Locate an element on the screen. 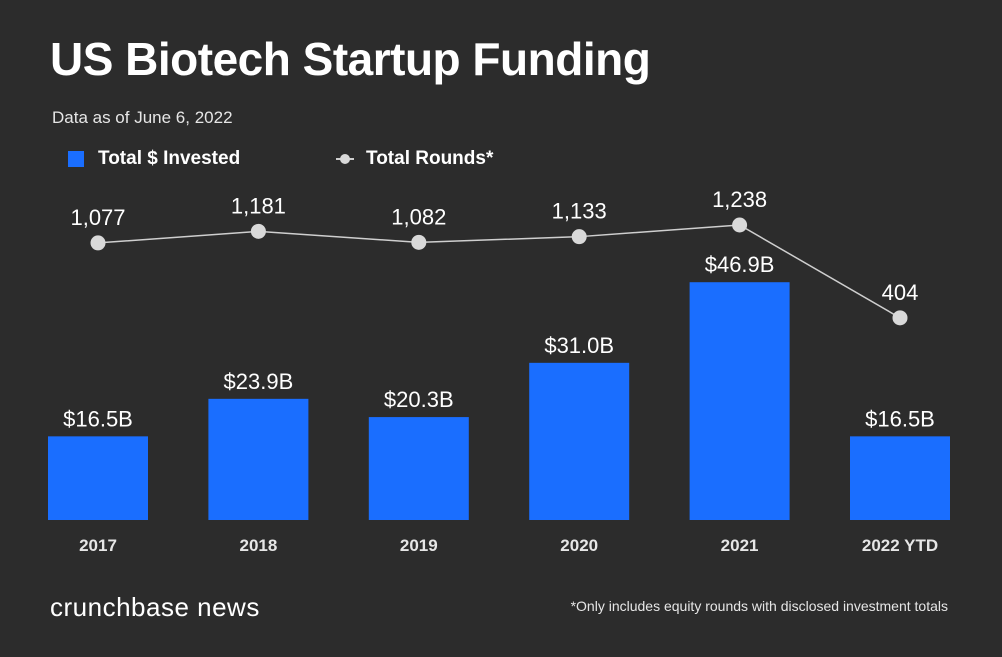 The image size is (1002, 657). legend-label-invested: Total $ Invested is located at coordinates (169, 158).